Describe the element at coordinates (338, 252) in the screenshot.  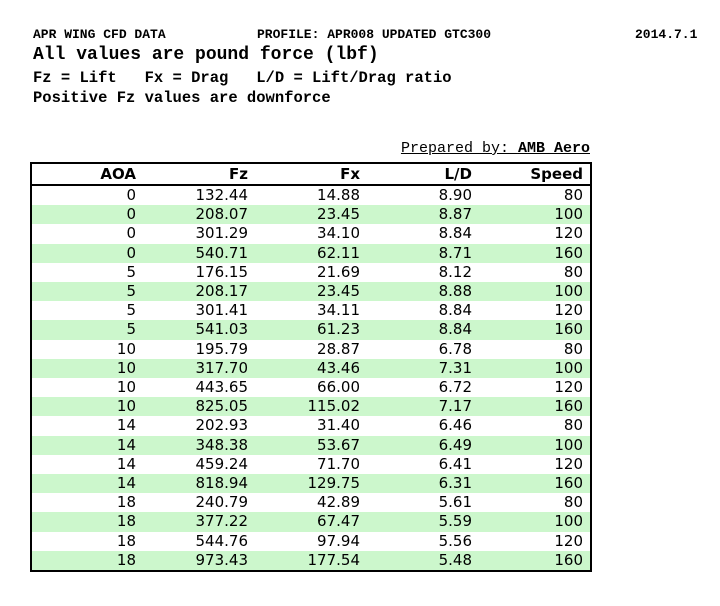
I see `table-cell: 62.11` at that location.